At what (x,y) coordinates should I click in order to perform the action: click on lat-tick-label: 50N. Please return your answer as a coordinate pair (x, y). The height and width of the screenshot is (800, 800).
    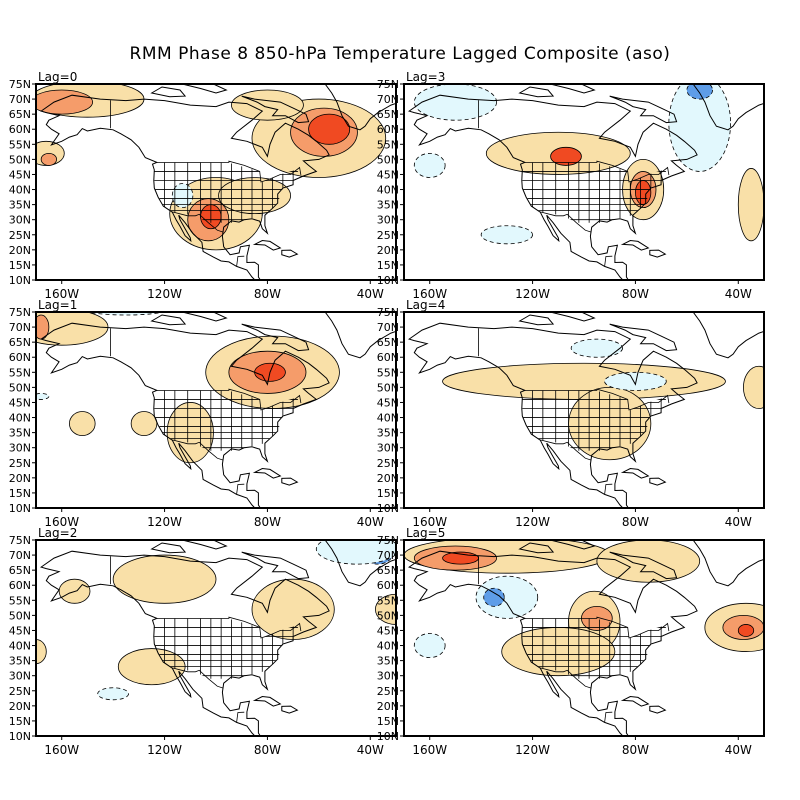
    Looking at the image, I should click on (20, 615).